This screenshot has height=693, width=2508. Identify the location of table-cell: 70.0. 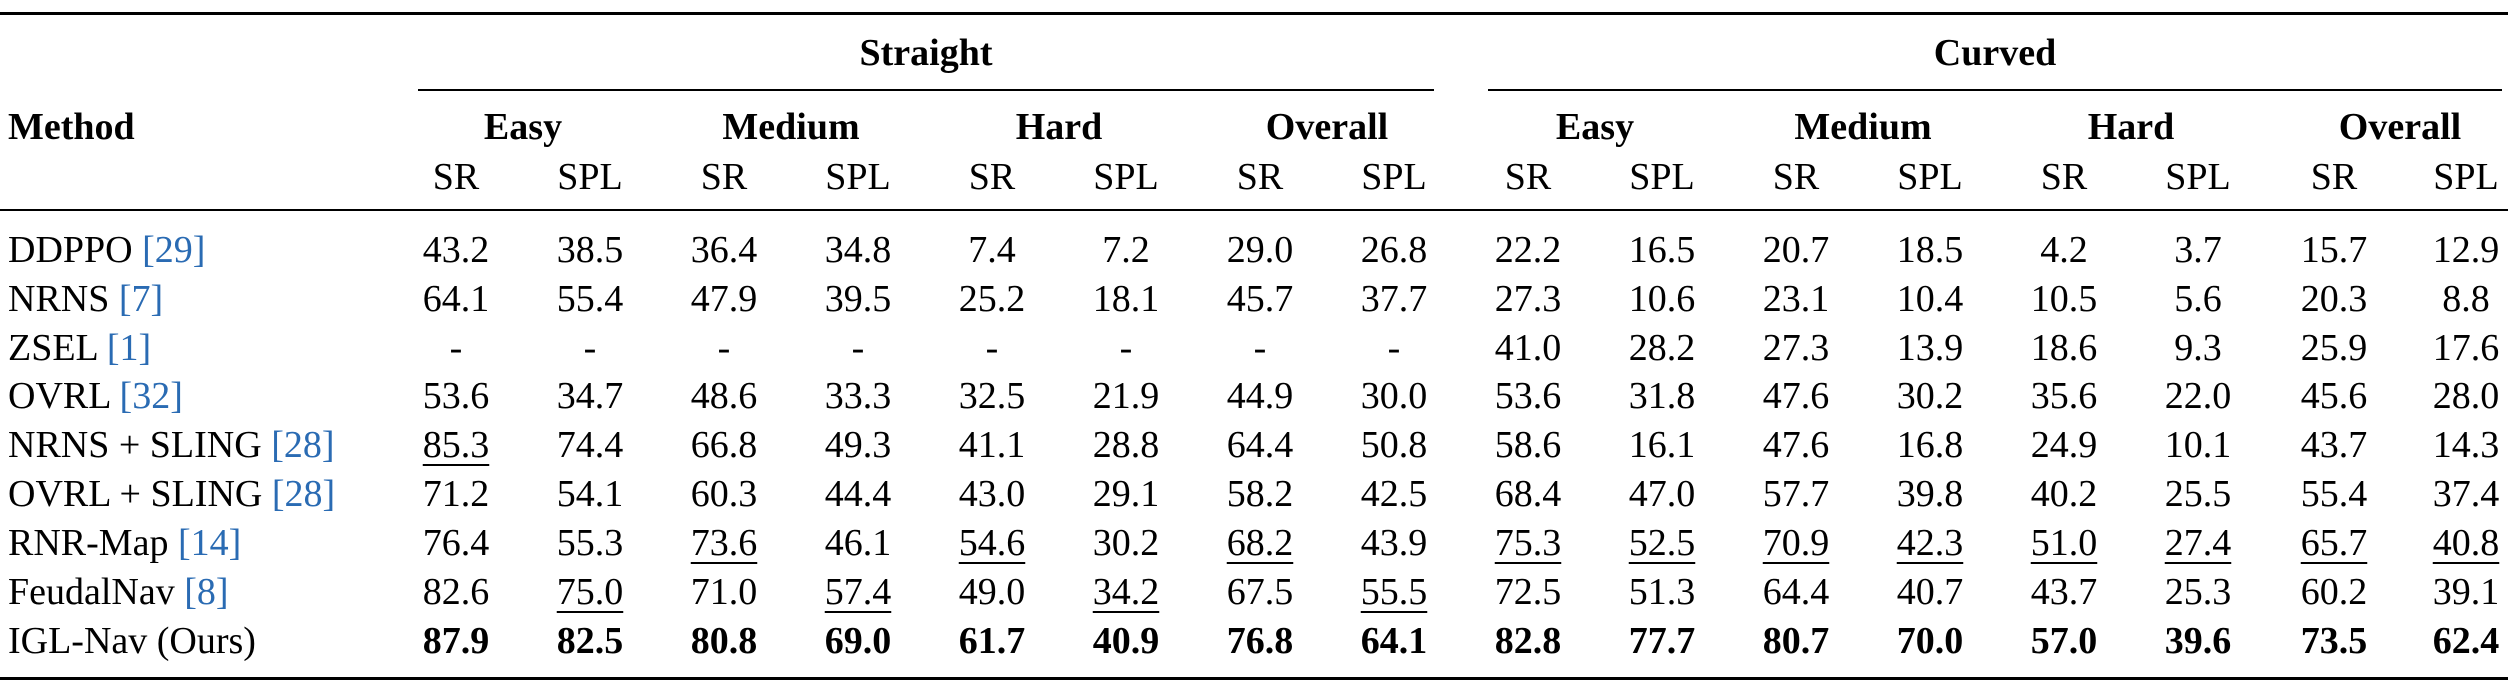
(1930, 641).